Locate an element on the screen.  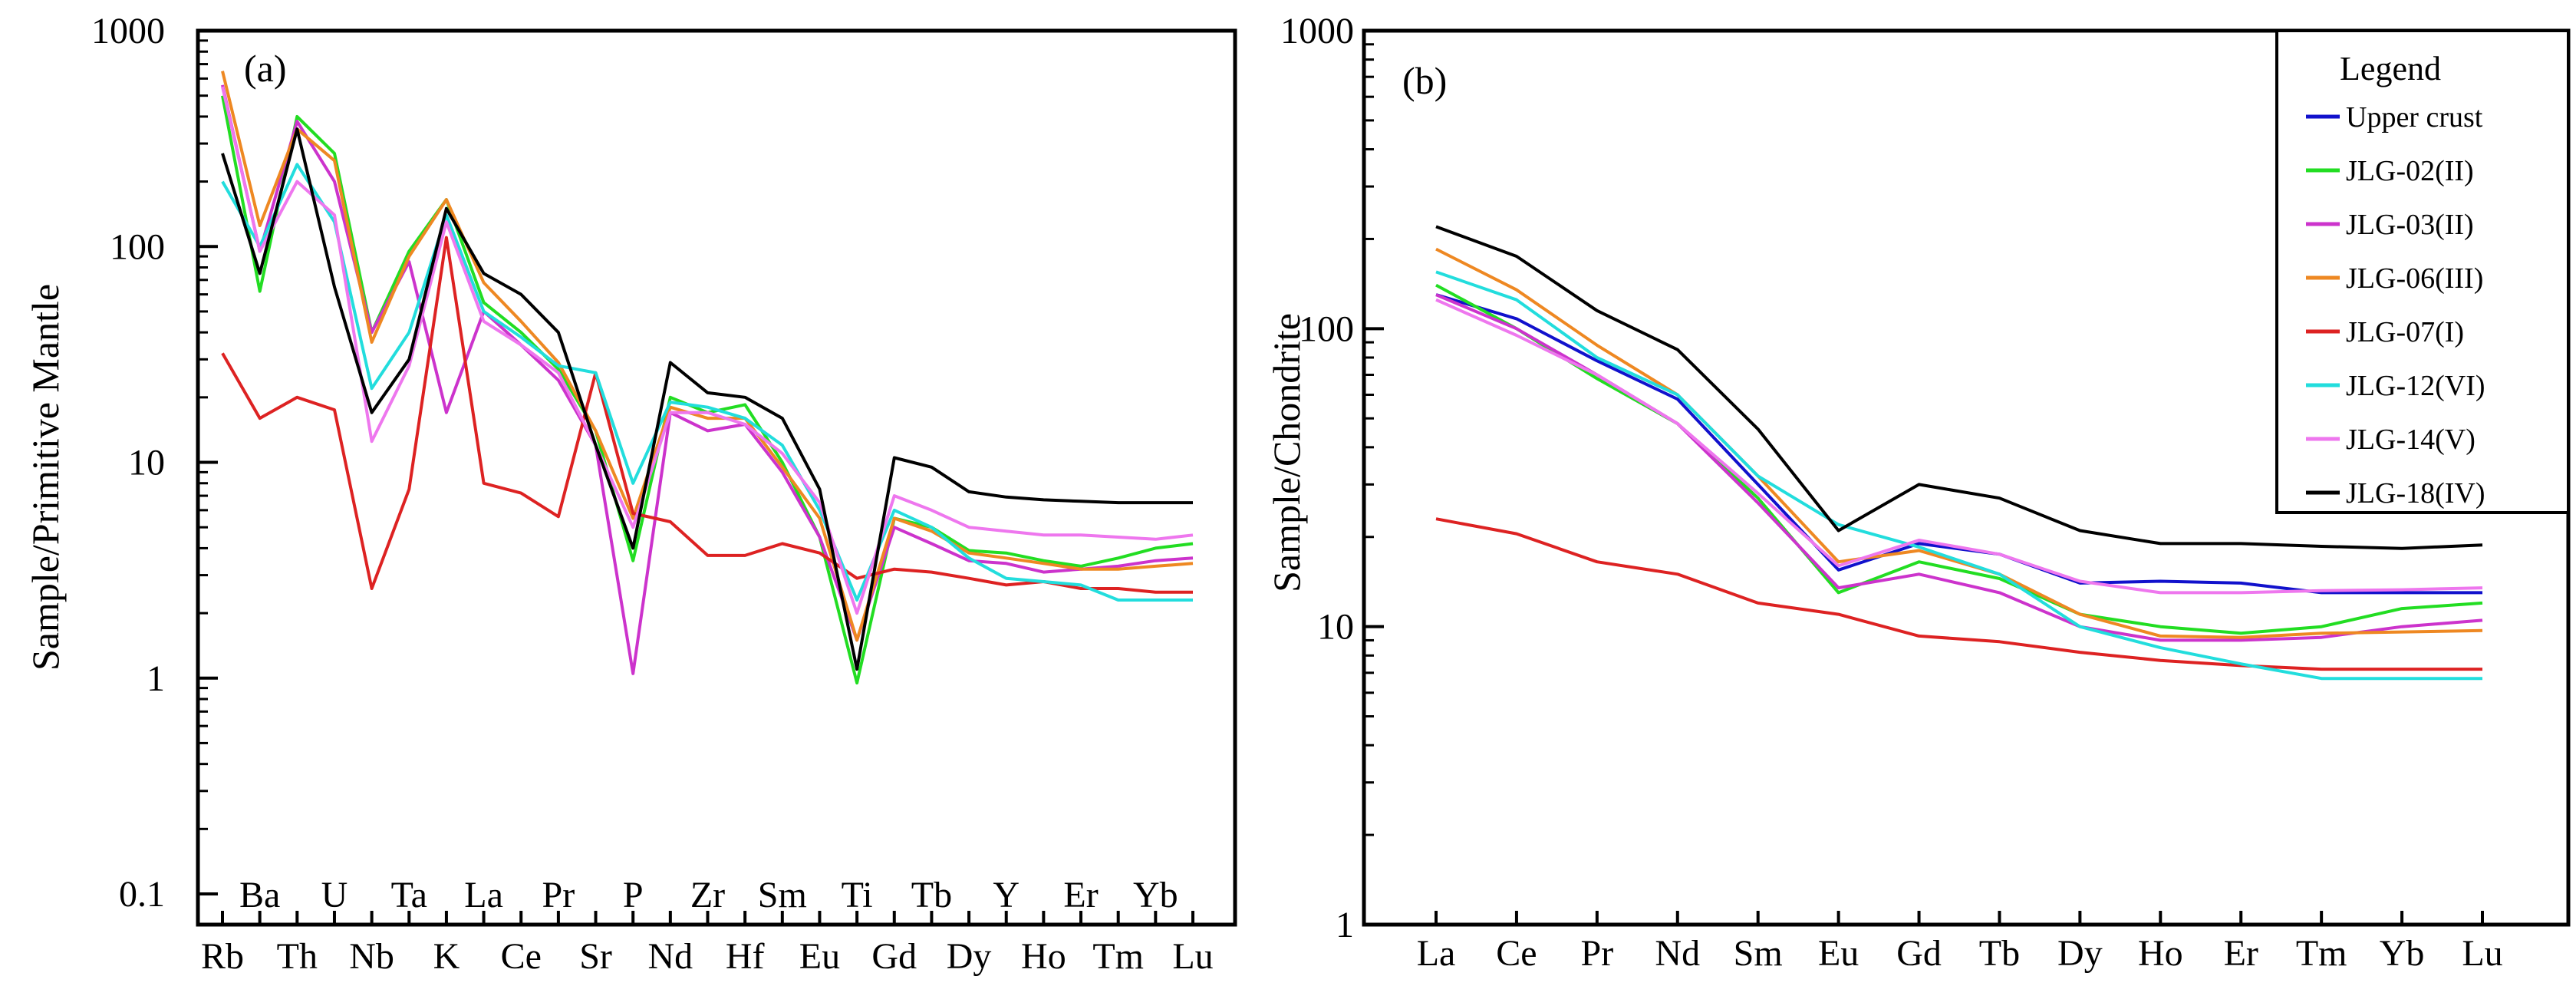
y-tick-label: 0.1 is located at coordinates (142, 895).